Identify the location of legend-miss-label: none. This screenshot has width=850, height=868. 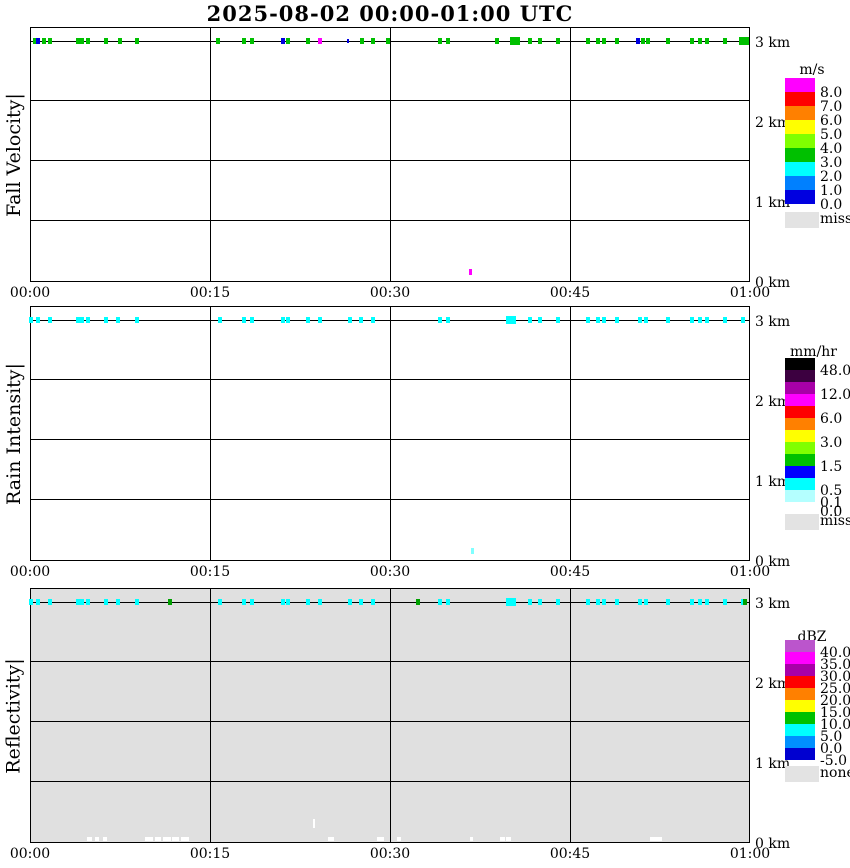
(835, 773).